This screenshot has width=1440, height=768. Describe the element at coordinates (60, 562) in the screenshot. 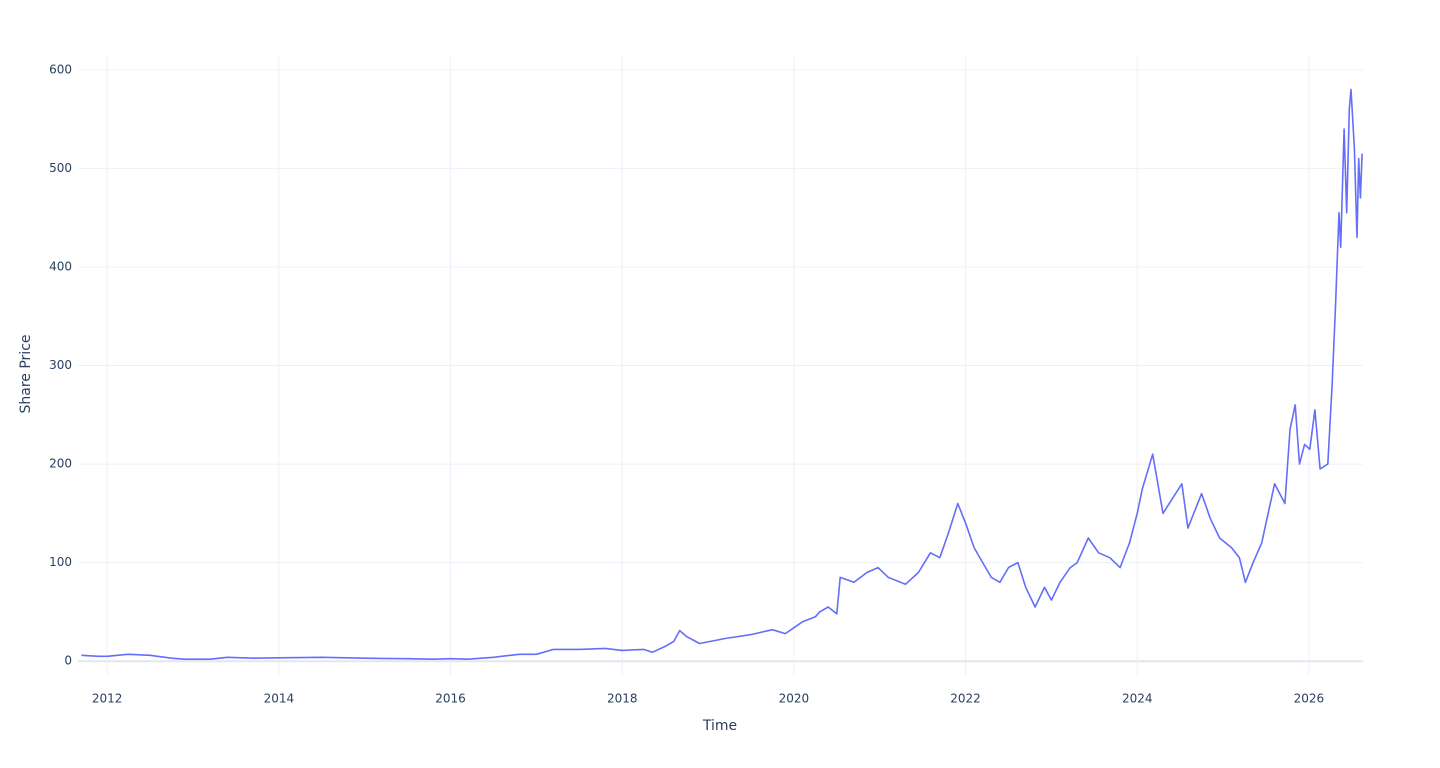

I see `y-tick-label: 100` at that location.